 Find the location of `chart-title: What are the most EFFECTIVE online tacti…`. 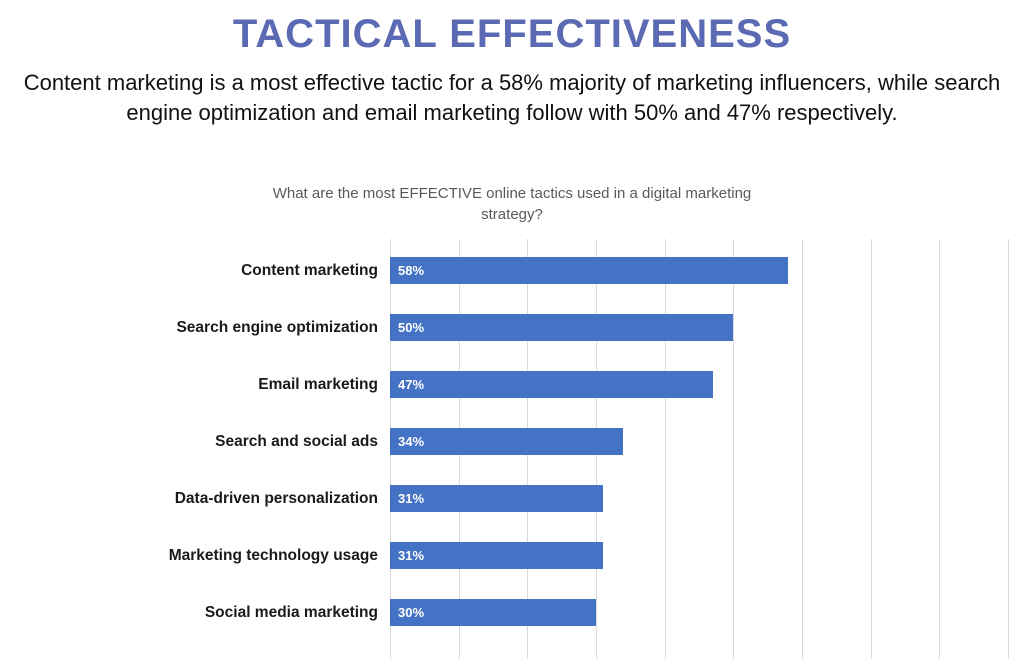

chart-title: What are the most EFFECTIVE online tacti… is located at coordinates (512, 204).